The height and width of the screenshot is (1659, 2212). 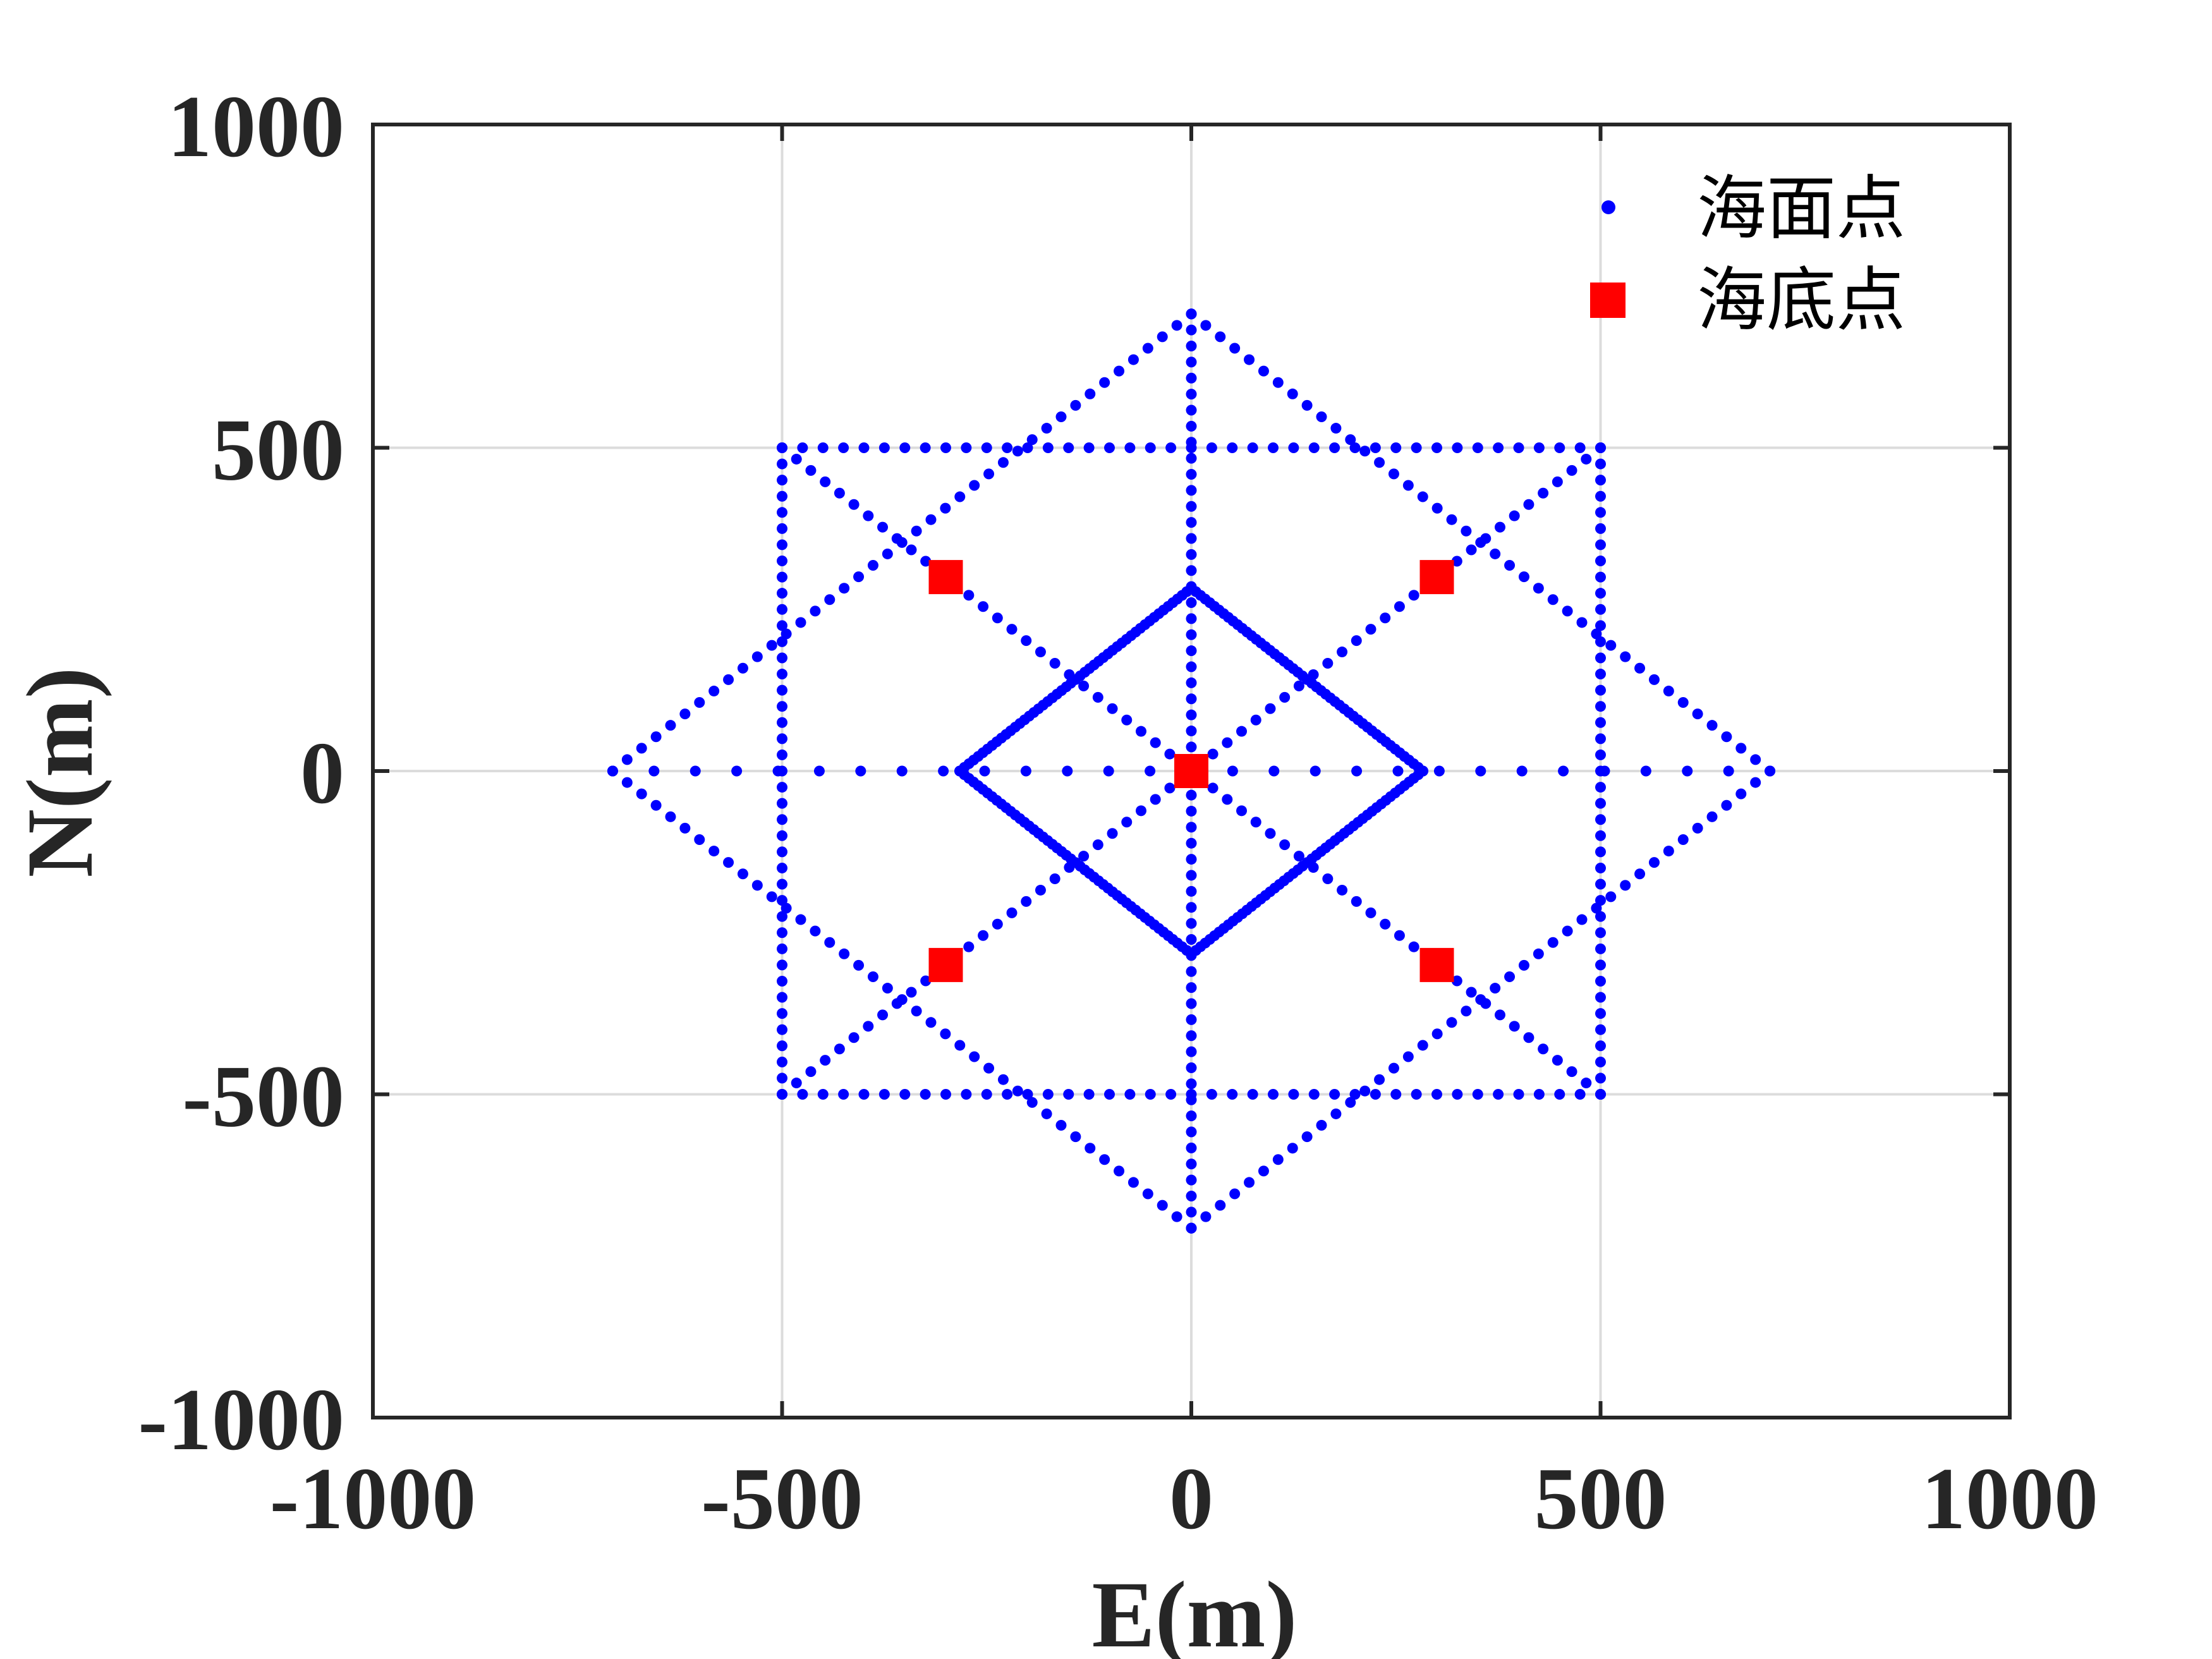 What do you see at coordinates (1600, 1499) in the screenshot?
I see `x-tick-label: 500` at bounding box center [1600, 1499].